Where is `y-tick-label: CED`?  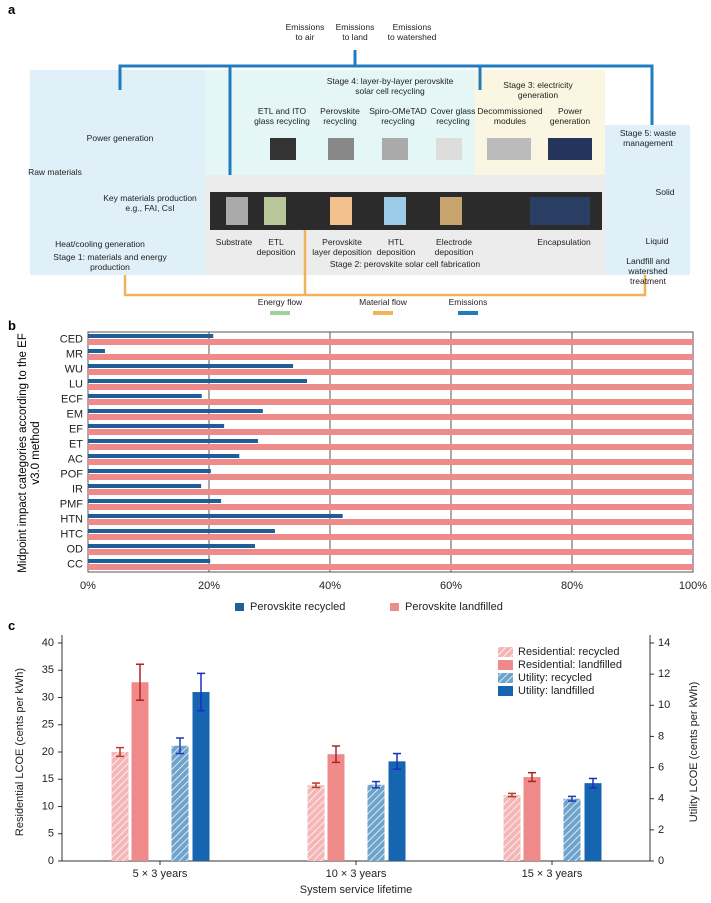
y-tick-label: CED is located at coordinates (71, 339).